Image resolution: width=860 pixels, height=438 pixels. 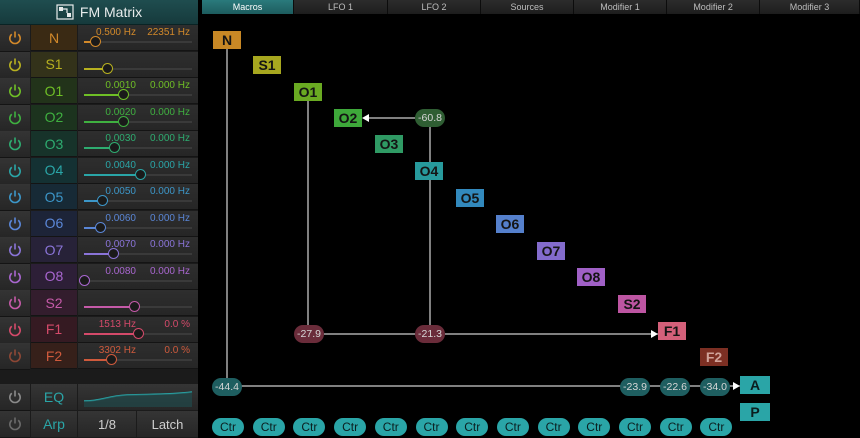 I want to click on mod-amount-pill: -27.9, so click(x=309, y=334).